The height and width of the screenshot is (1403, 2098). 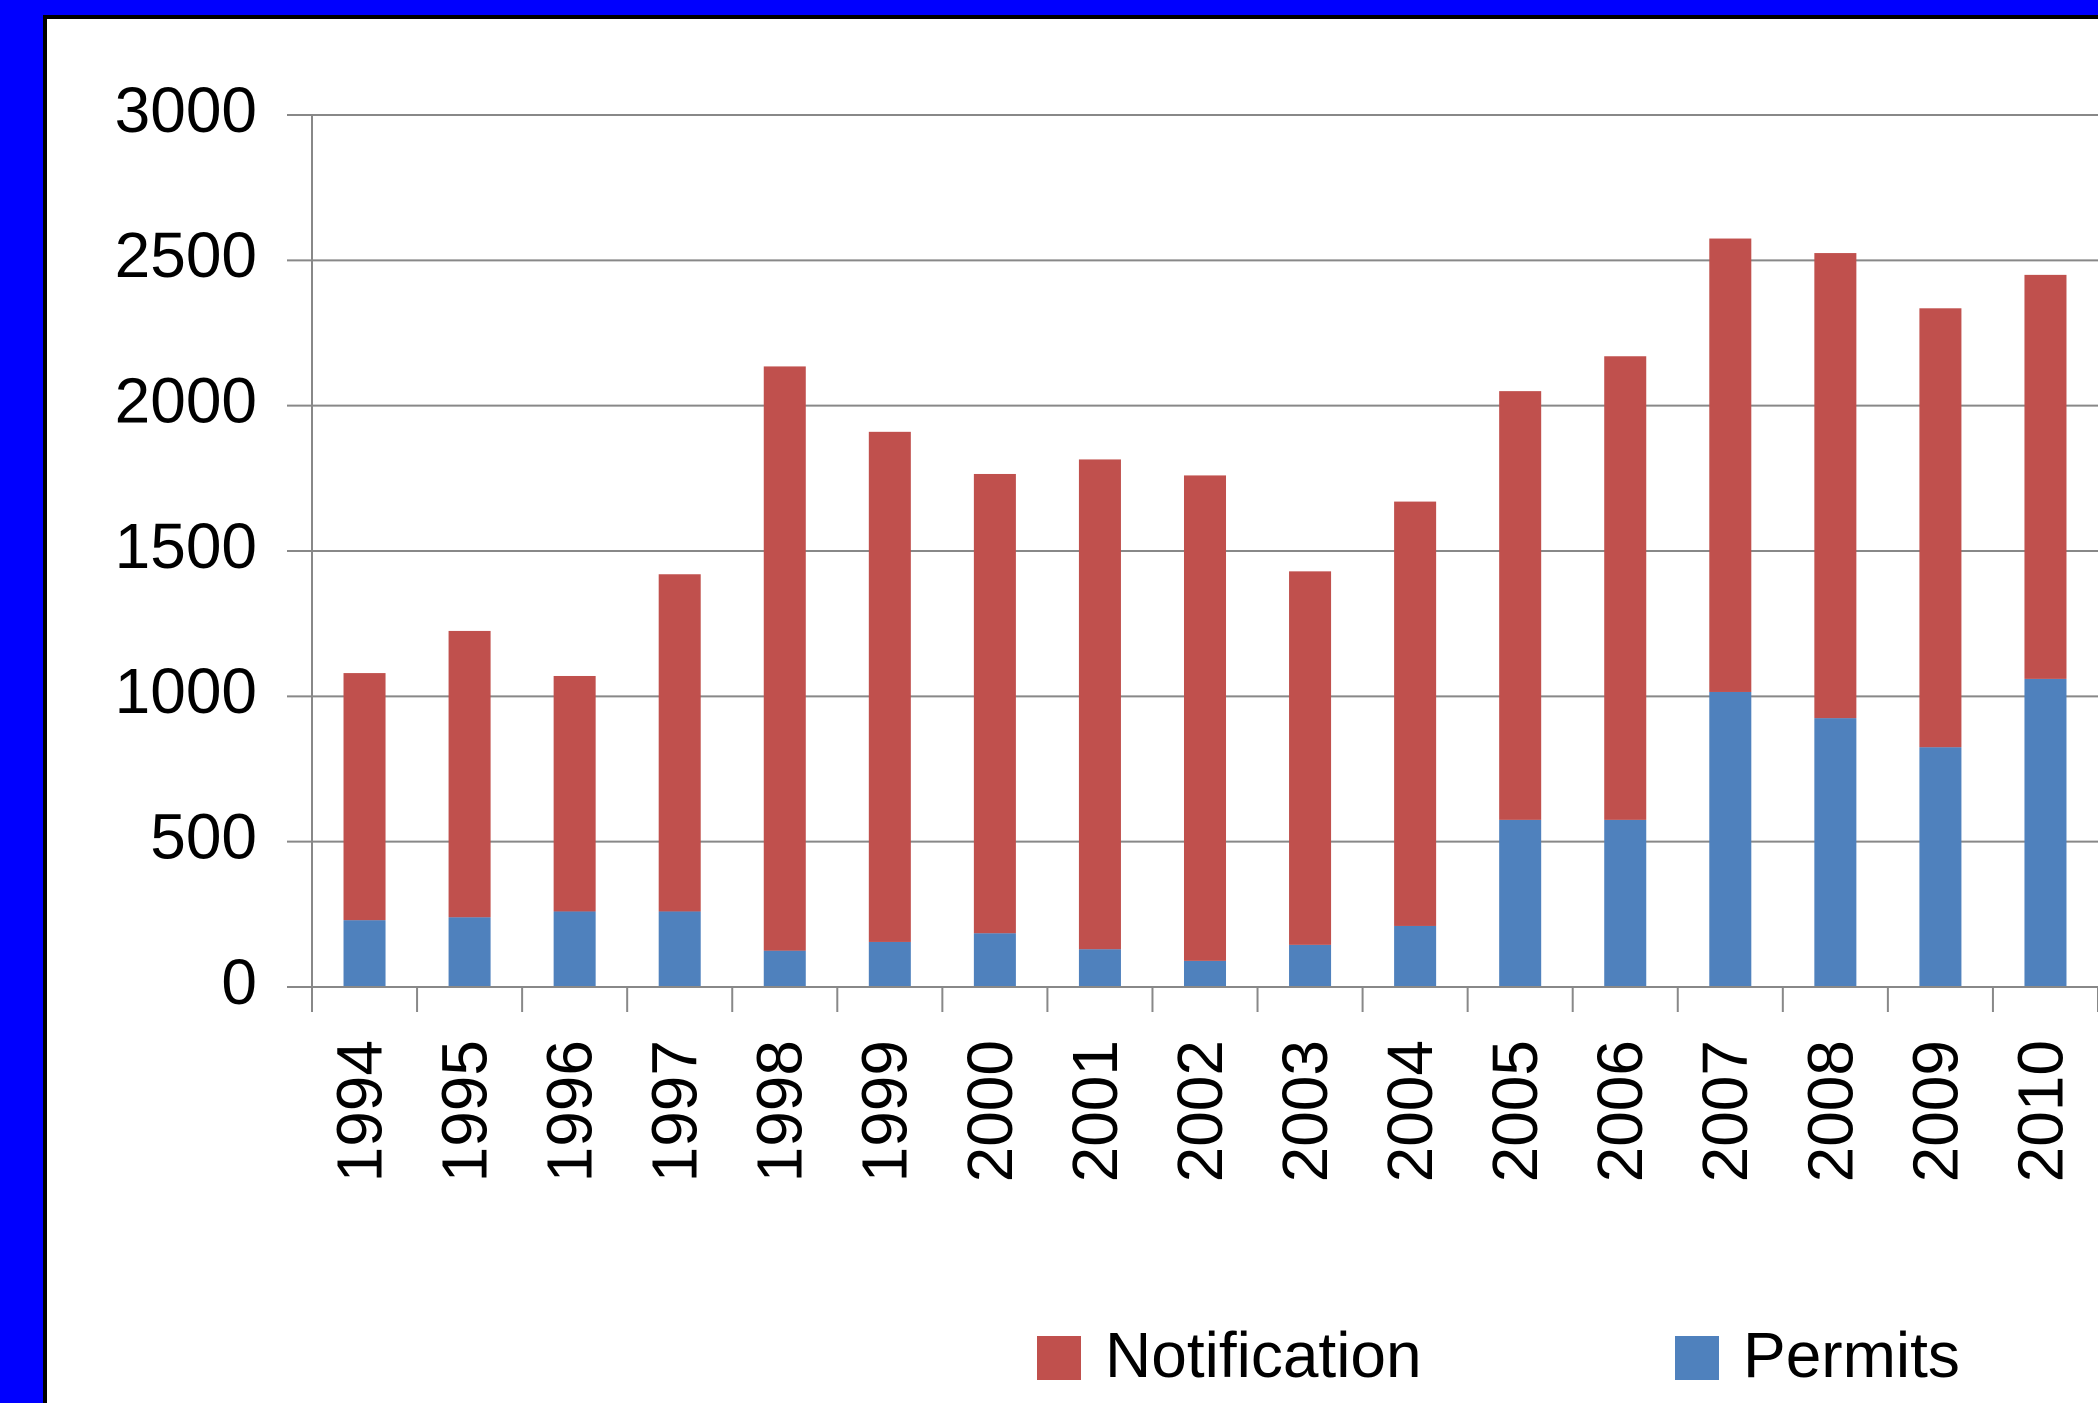 I want to click on y-tick-label: 2000, so click(x=186, y=401).